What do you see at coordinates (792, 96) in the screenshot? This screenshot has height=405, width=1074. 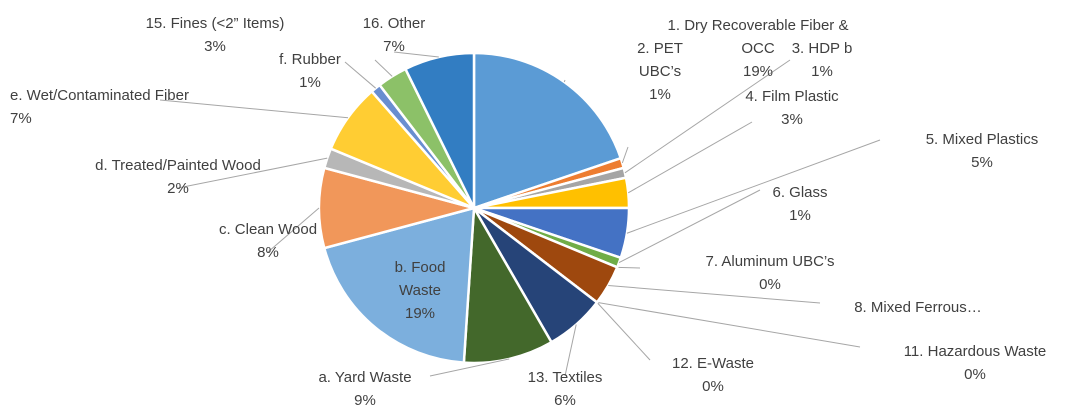 I see `slice-label: 4. Film Plastic` at bounding box center [792, 96].